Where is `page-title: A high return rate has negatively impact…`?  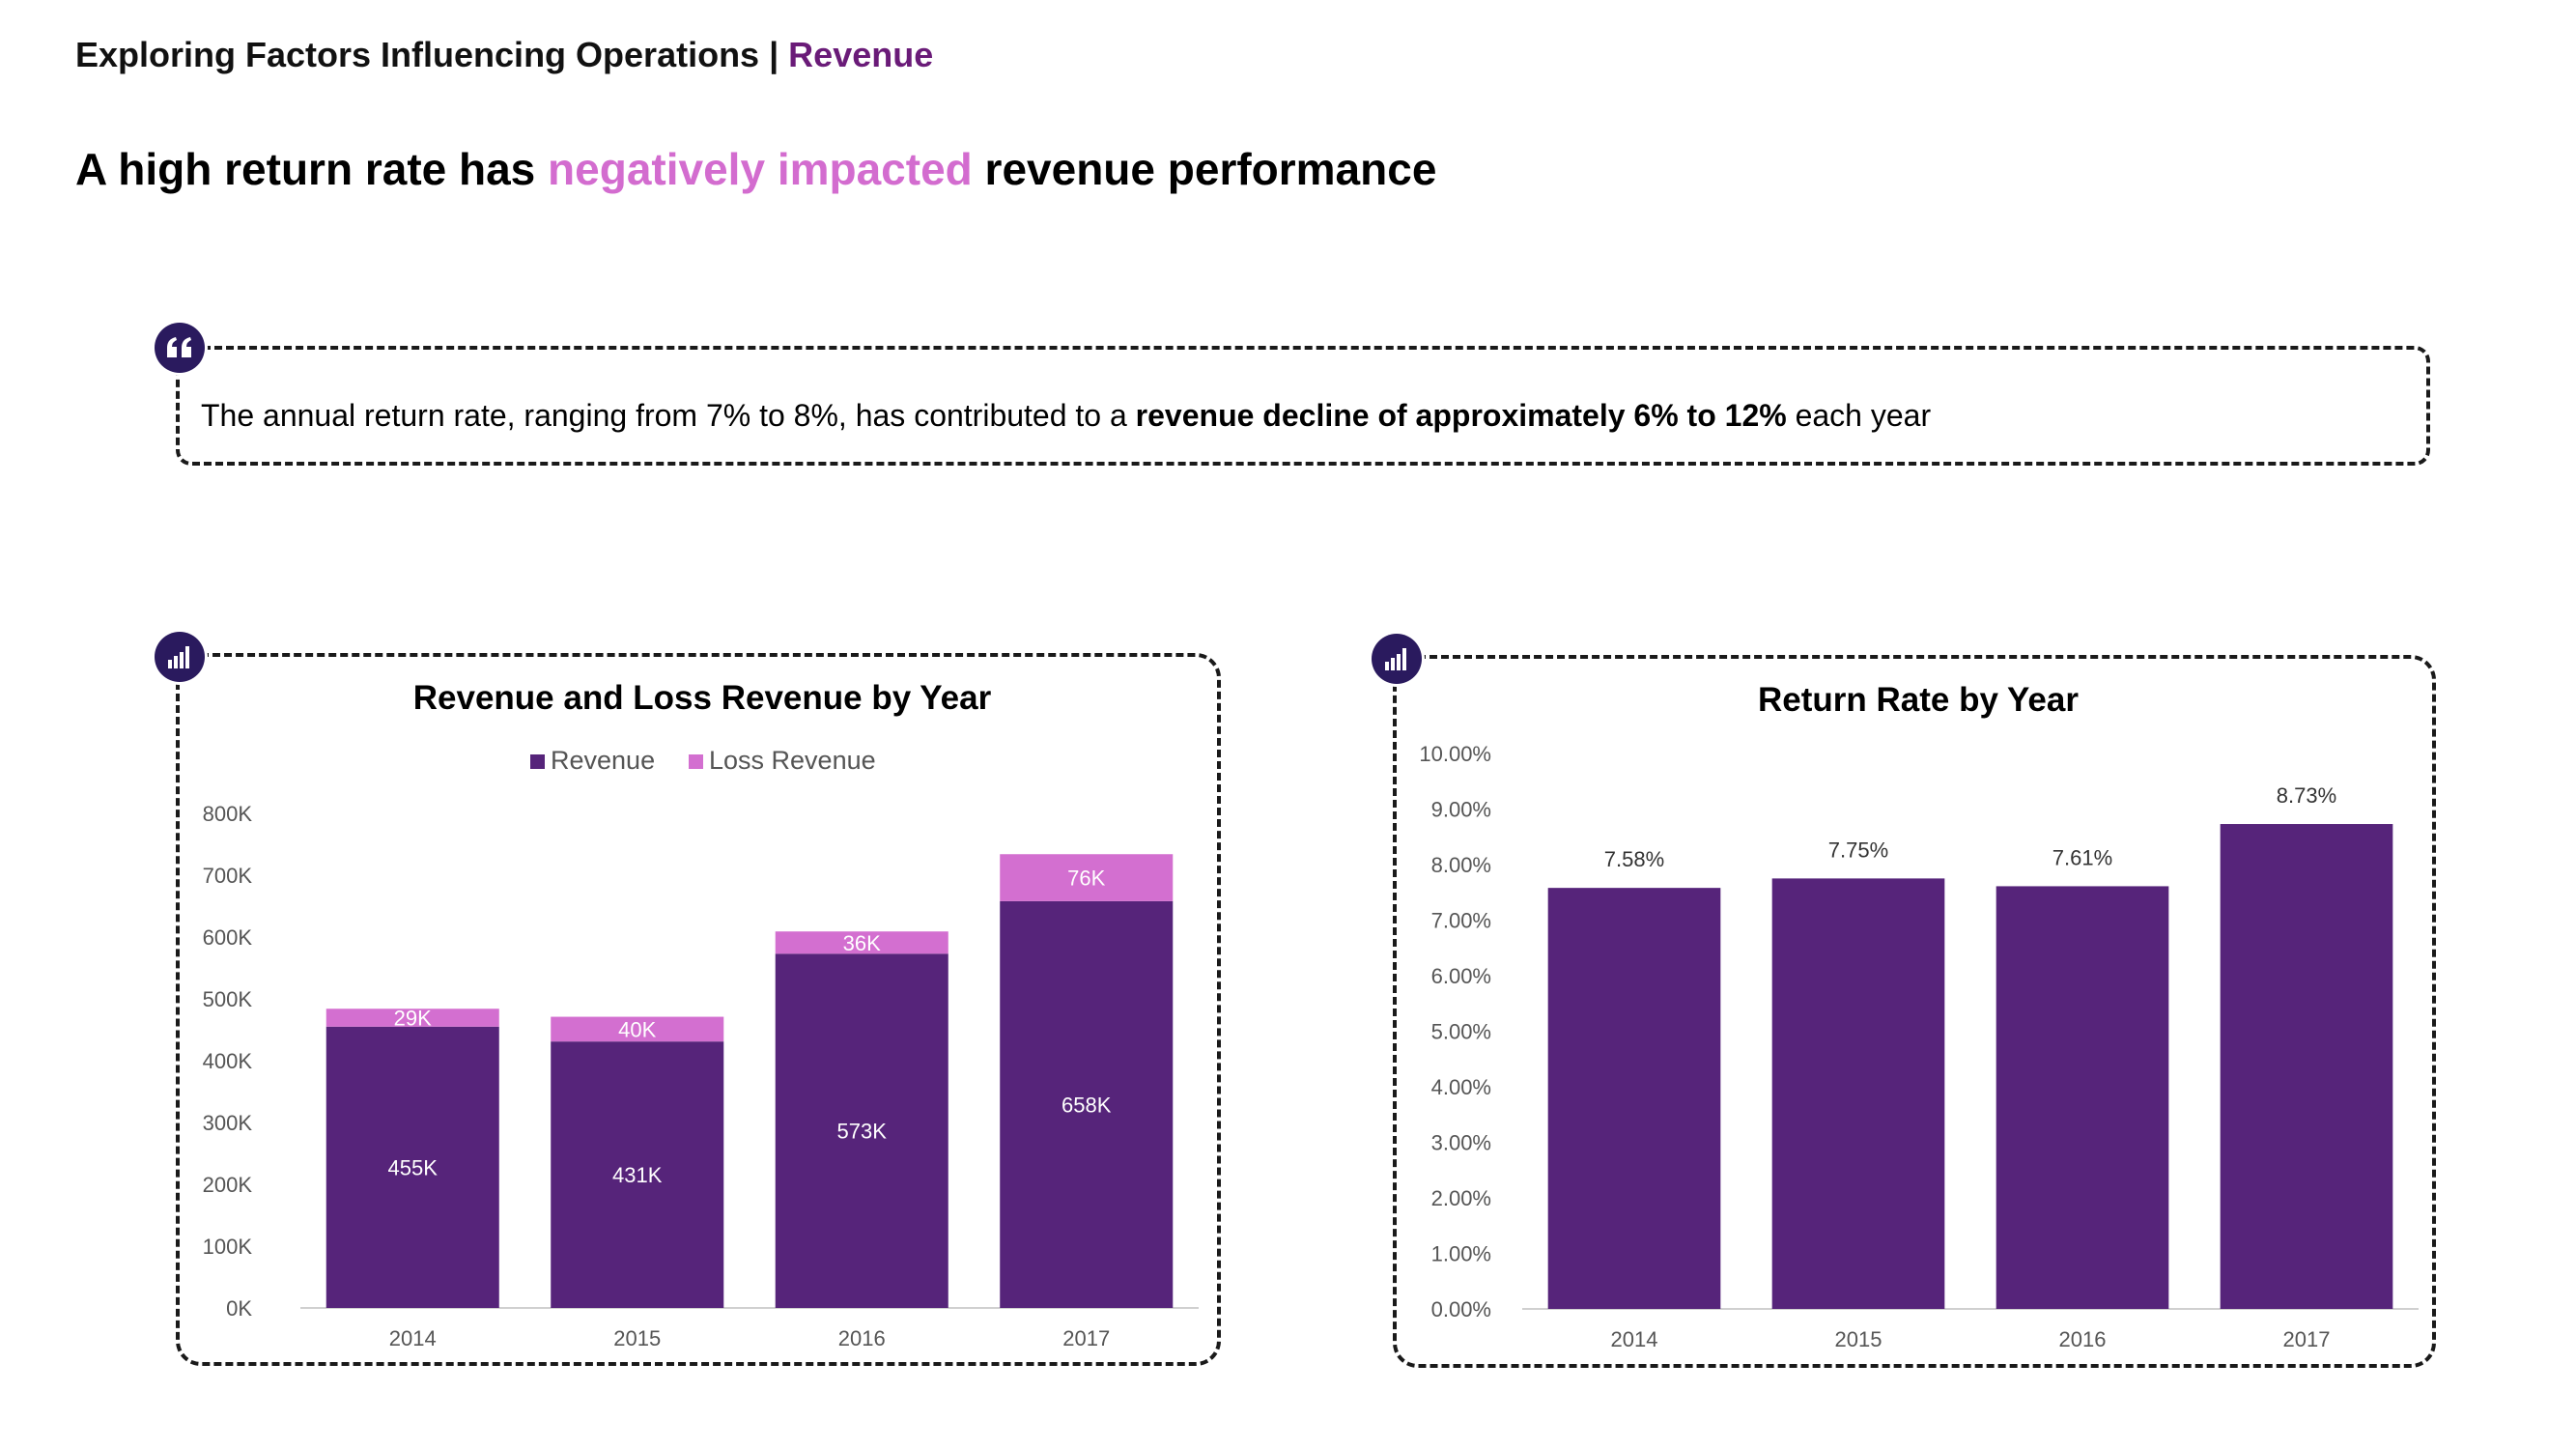
page-title: A high return rate has negatively impact… is located at coordinates (755, 169).